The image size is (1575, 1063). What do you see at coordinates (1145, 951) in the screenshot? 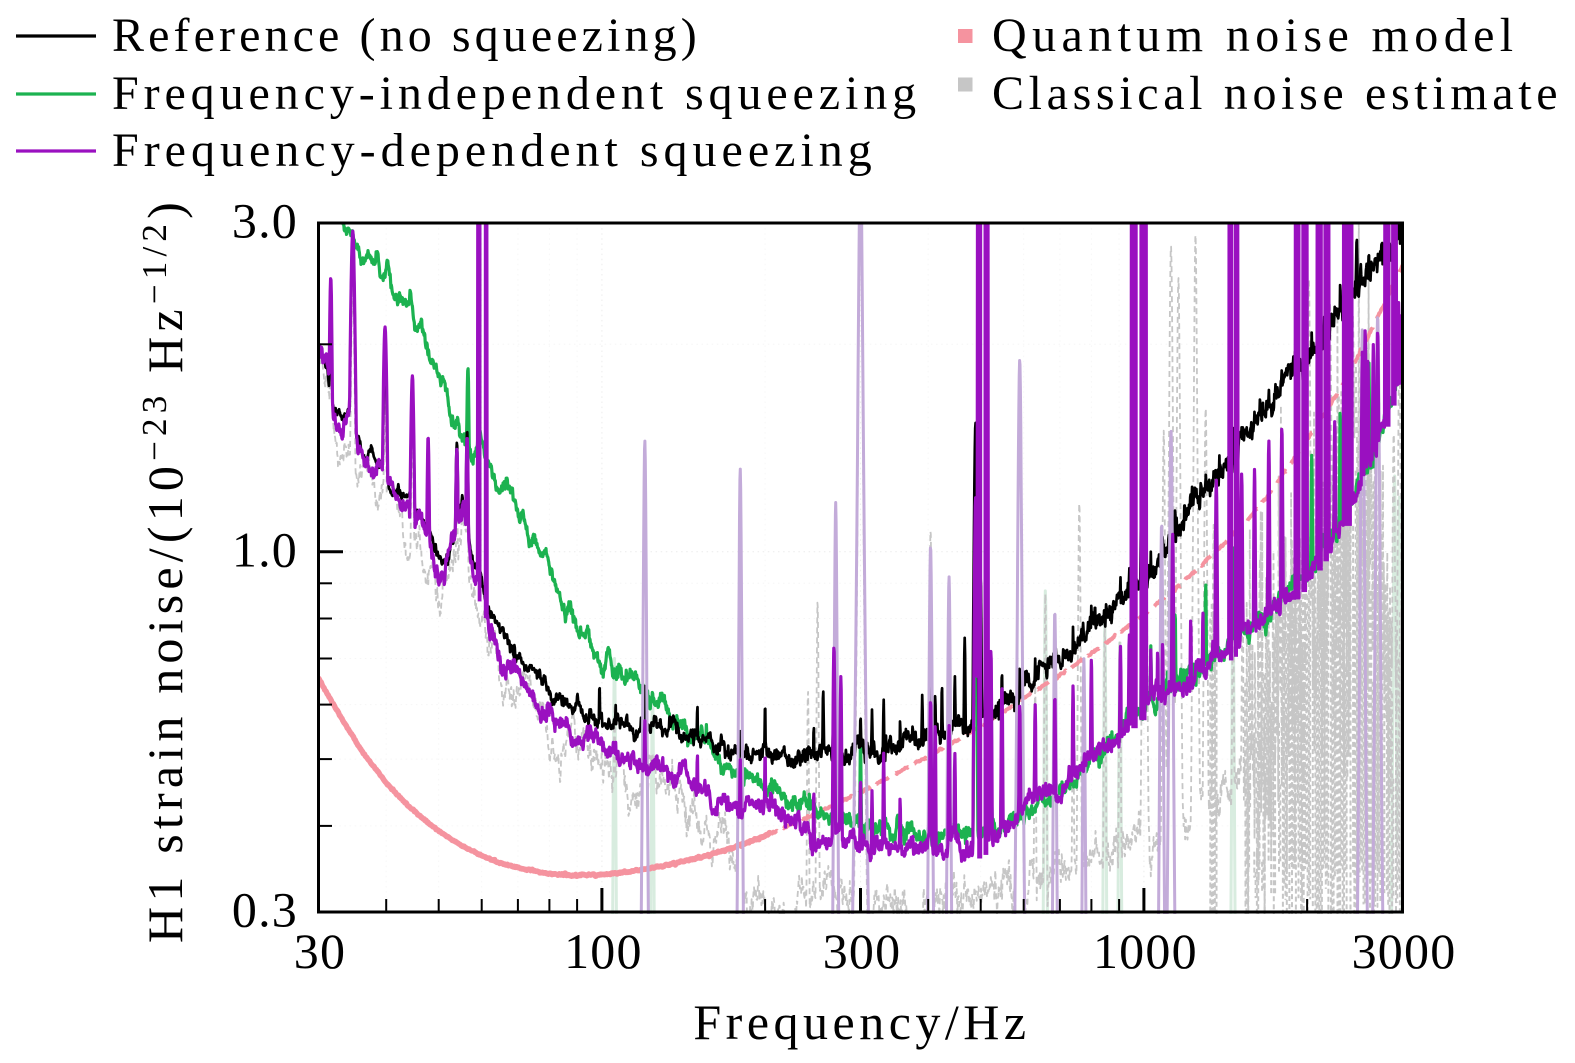
I see `svg-text: 1000` at bounding box center [1145, 951].